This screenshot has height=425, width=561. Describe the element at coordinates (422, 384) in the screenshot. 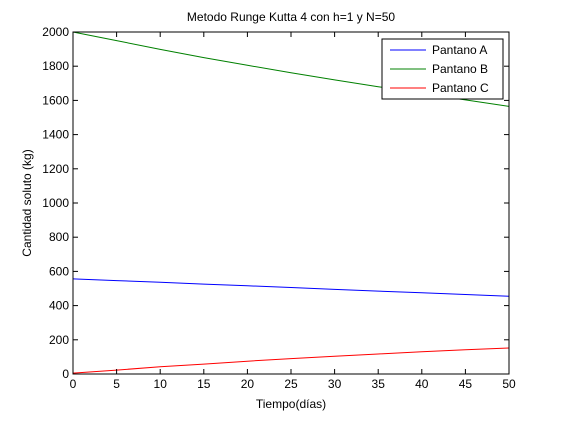

I see `x-tick-label: 40` at that location.